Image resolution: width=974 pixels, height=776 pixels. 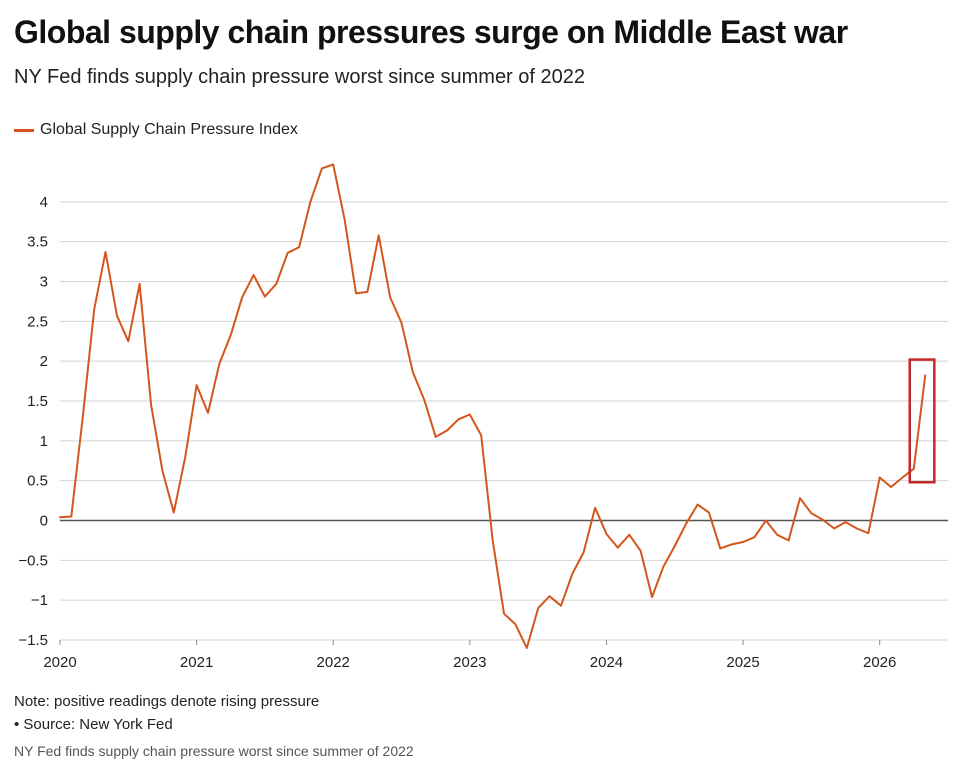 I want to click on chart-legend: Global Supply Chain Pressure Index, so click(x=156, y=130).